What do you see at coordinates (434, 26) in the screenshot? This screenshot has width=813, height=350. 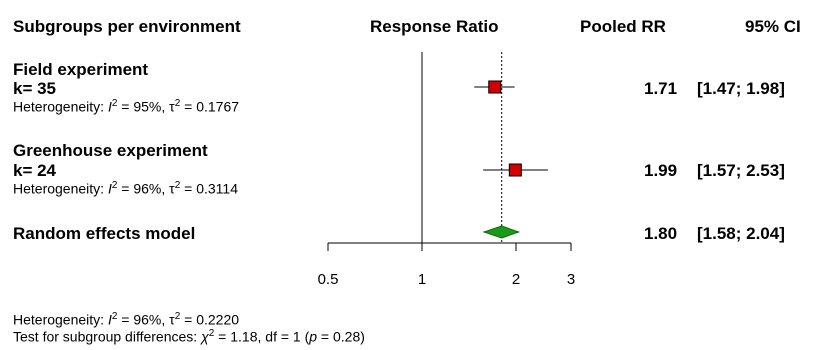 I see `header-response-ratio: Response Ratio` at bounding box center [434, 26].